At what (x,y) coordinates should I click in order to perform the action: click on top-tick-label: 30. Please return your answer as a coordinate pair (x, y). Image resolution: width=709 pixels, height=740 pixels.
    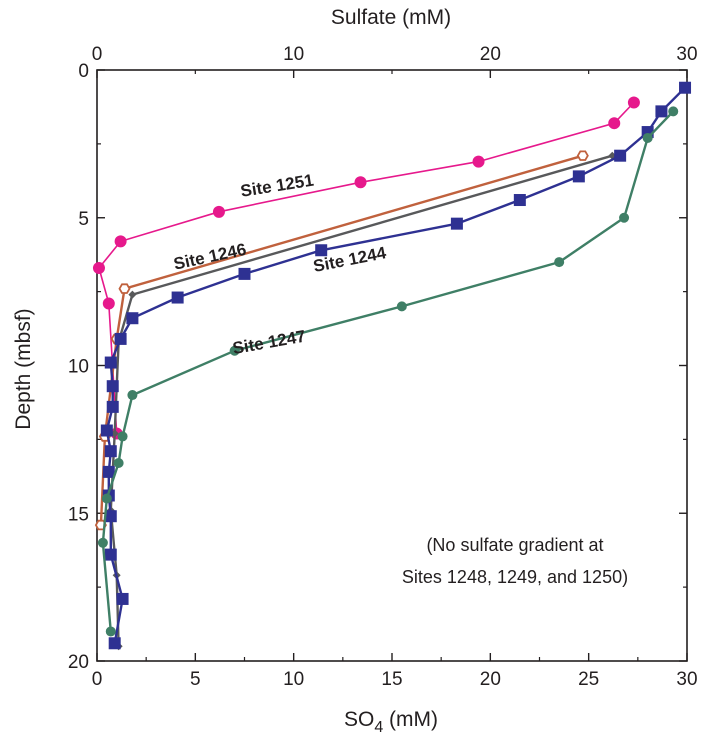
    Looking at the image, I should click on (686, 54).